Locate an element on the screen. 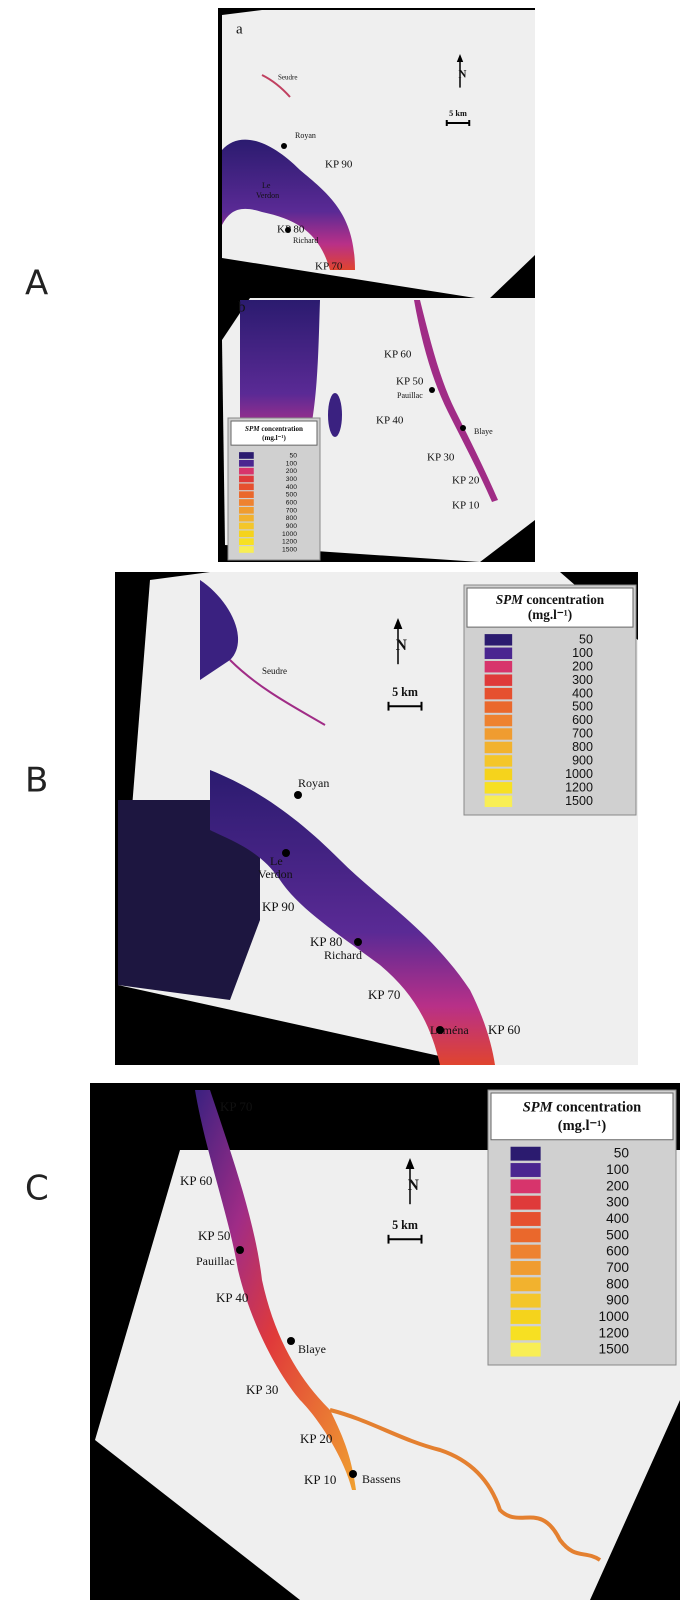 The image size is (694, 1602). panel-label: A is located at coordinates (36, 284).